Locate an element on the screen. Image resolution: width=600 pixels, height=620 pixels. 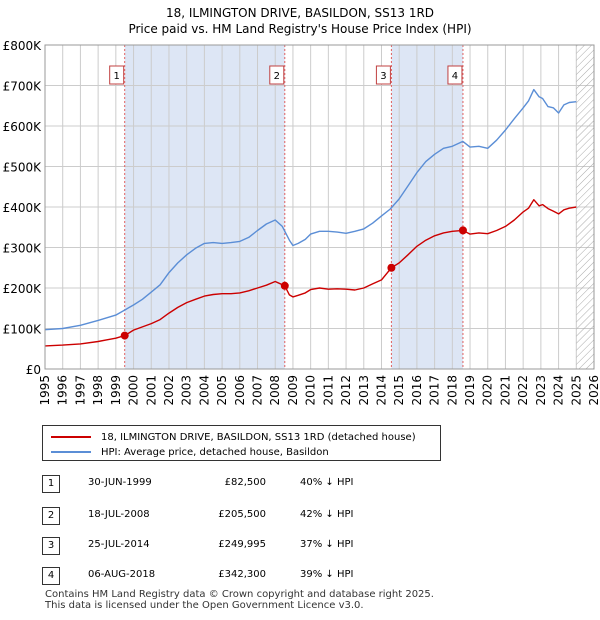
y-tick-label: £0 is located at coordinates (33, 370).